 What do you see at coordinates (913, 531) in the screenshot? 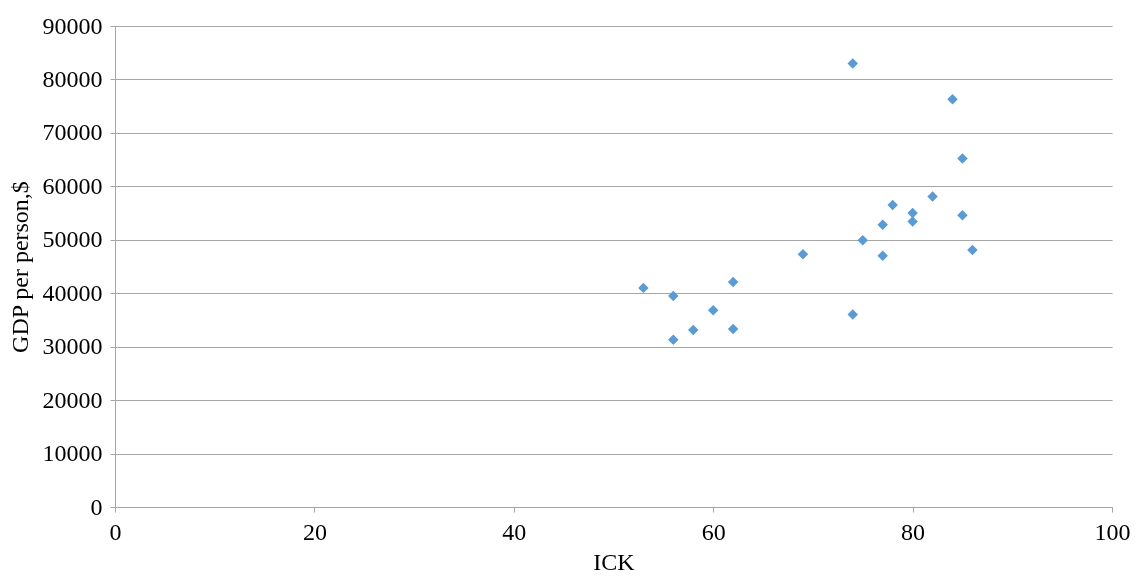
I see `x-tick-label: 80` at bounding box center [913, 531].